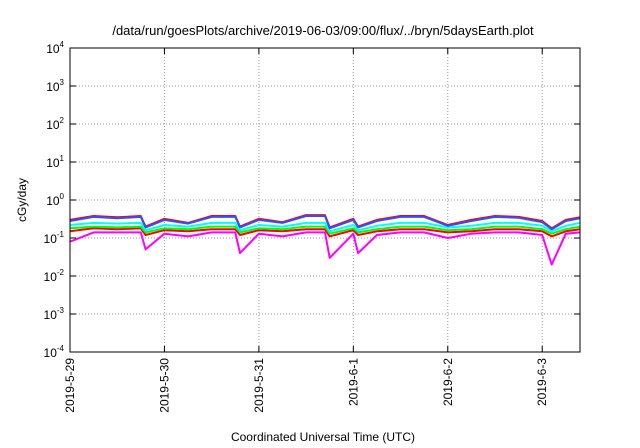  Describe the element at coordinates (323, 437) in the screenshot. I see `x-axis-label: Coordinated Universal Time (UTC)` at that location.